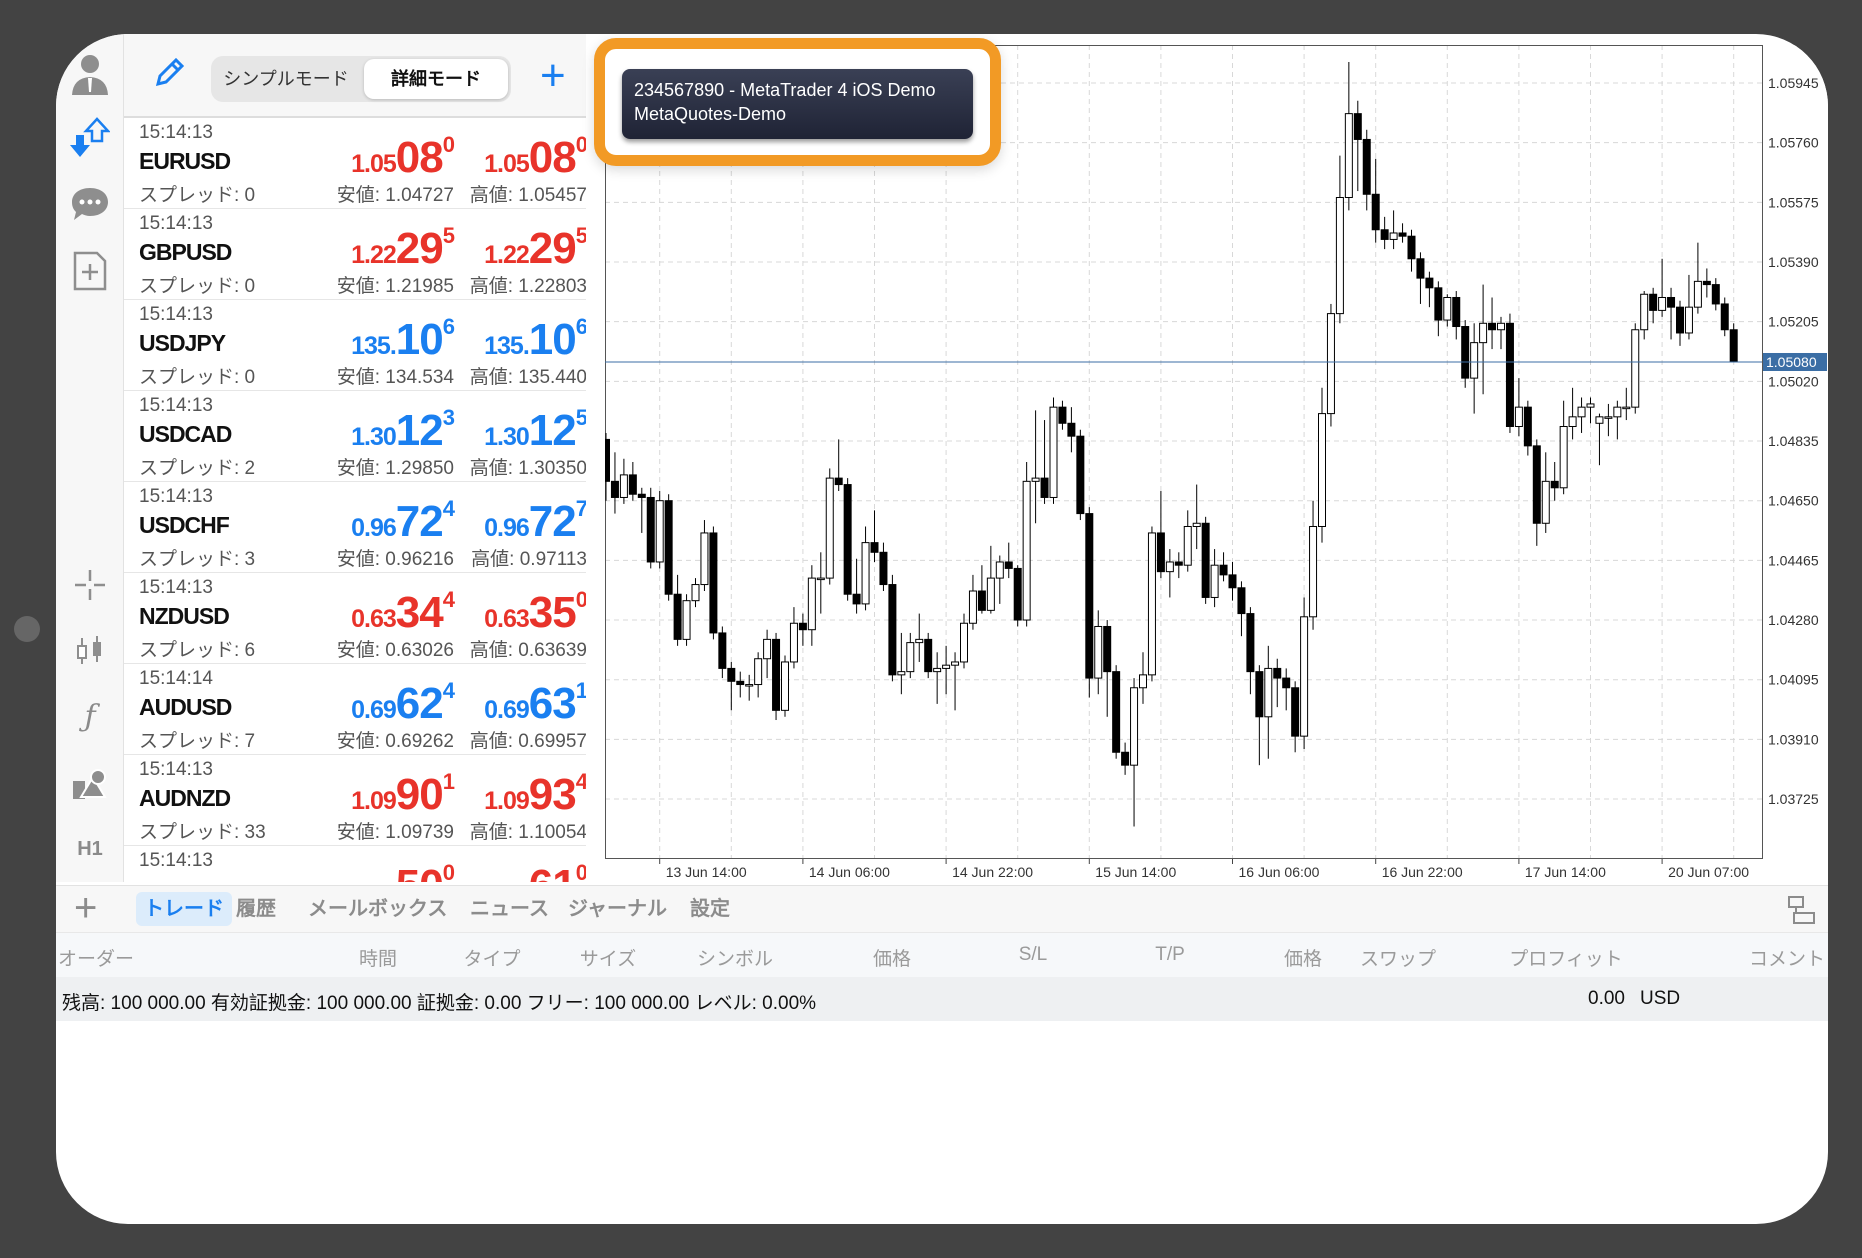 Image resolution: width=1862 pixels, height=1258 pixels. I want to click on layout-toggle-icon, so click(1802, 912).